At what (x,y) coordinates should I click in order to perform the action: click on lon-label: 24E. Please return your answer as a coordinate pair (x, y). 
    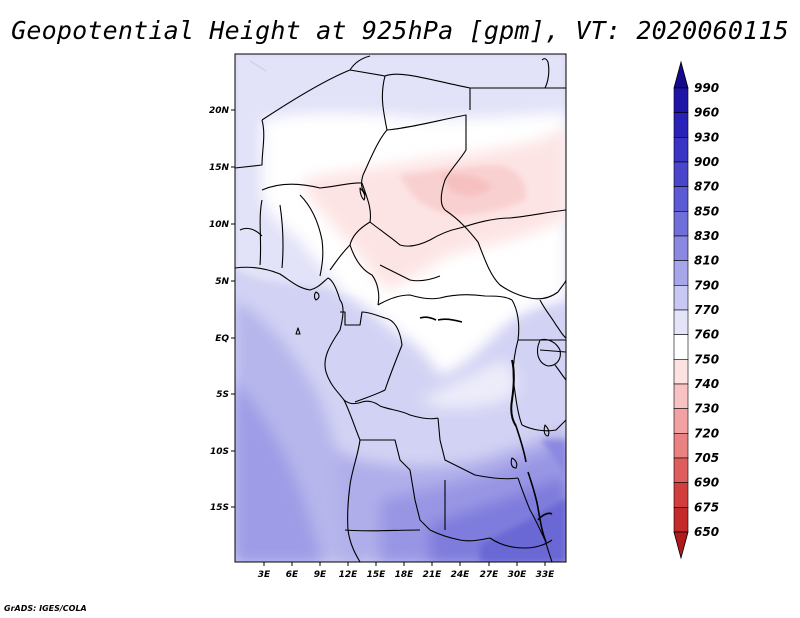
    Looking at the image, I should click on (461, 575).